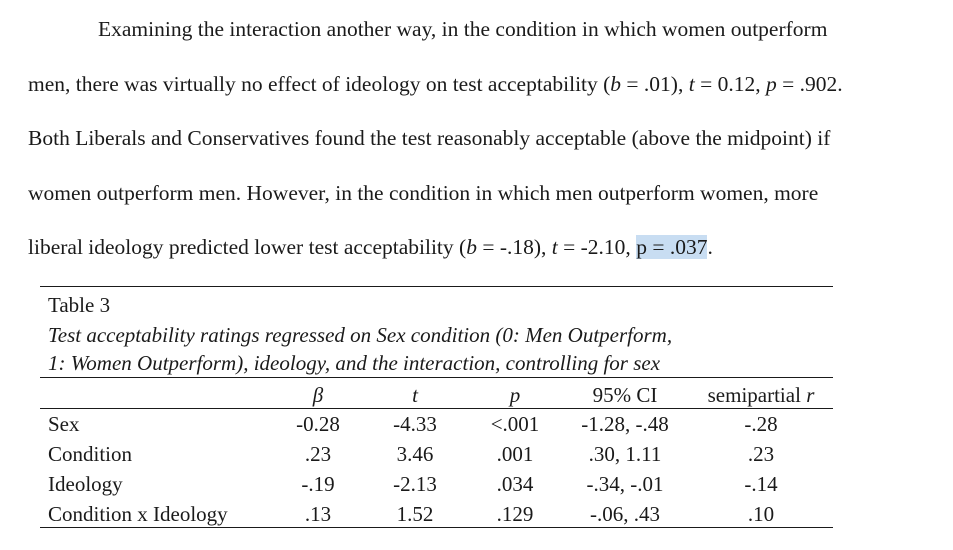 This screenshot has width=953, height=550. I want to click on header-semipartial-r: semipartial r, so click(761, 395).